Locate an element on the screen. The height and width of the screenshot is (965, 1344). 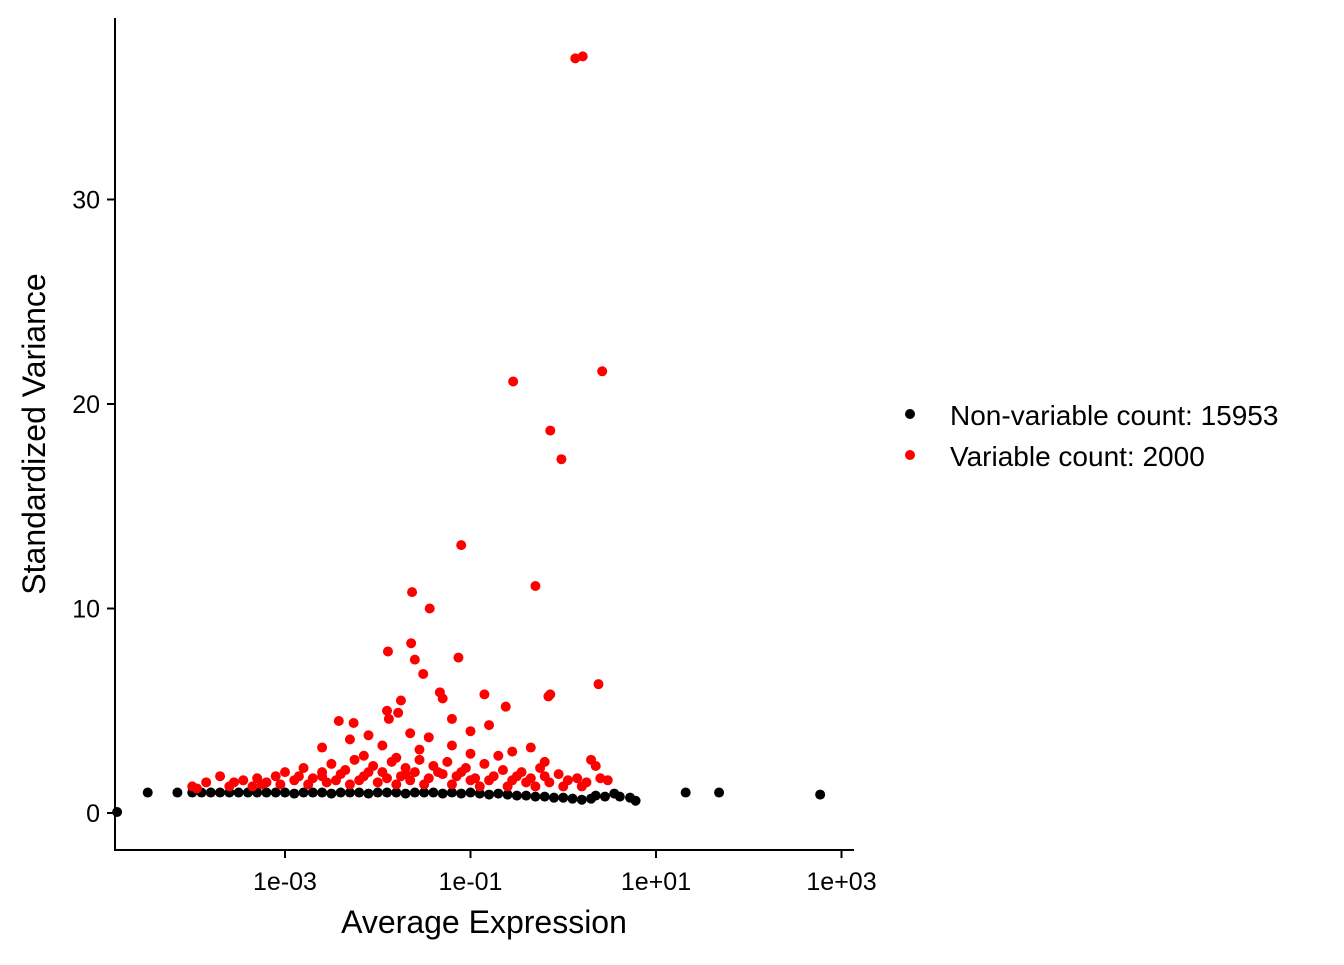
y-tick-label: 30 is located at coordinates (86, 201).